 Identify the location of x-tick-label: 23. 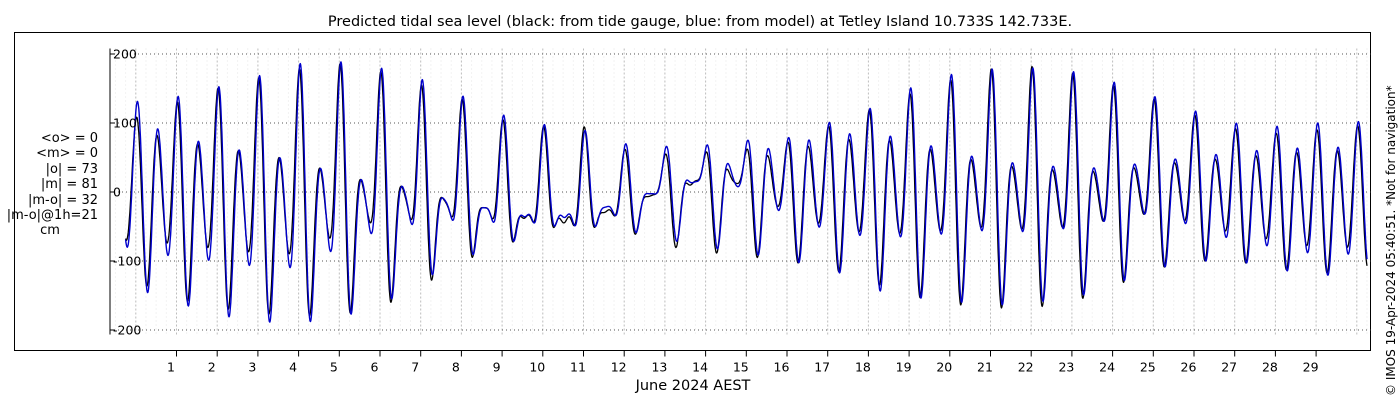
(1066, 367).